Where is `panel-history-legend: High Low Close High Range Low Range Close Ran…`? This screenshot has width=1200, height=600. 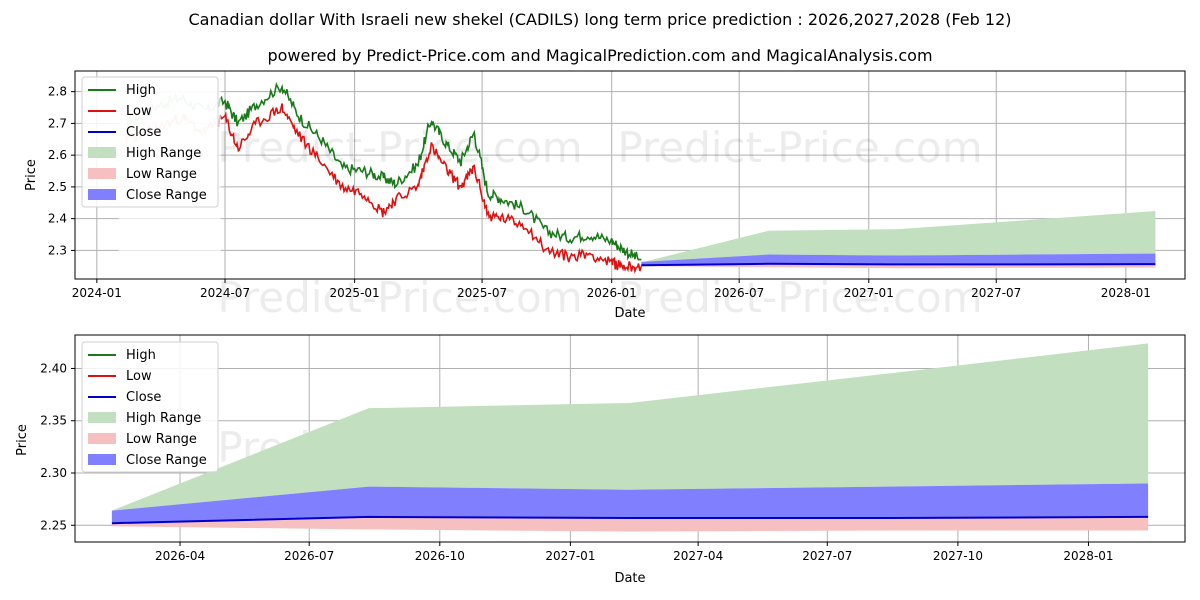 panel-history-legend: High Low Close High Range Low Range Close Ran… is located at coordinates (150, 142).